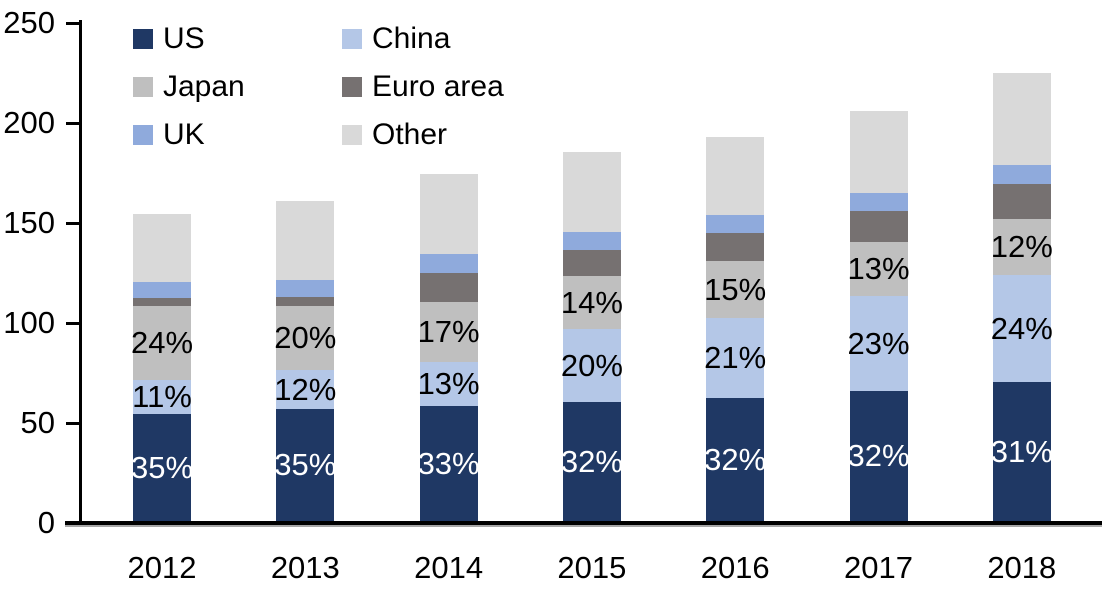 Image resolution: width=1102 pixels, height=598 pixels. What do you see at coordinates (438, 86) in the screenshot?
I see `legend-label: Euro area` at bounding box center [438, 86].